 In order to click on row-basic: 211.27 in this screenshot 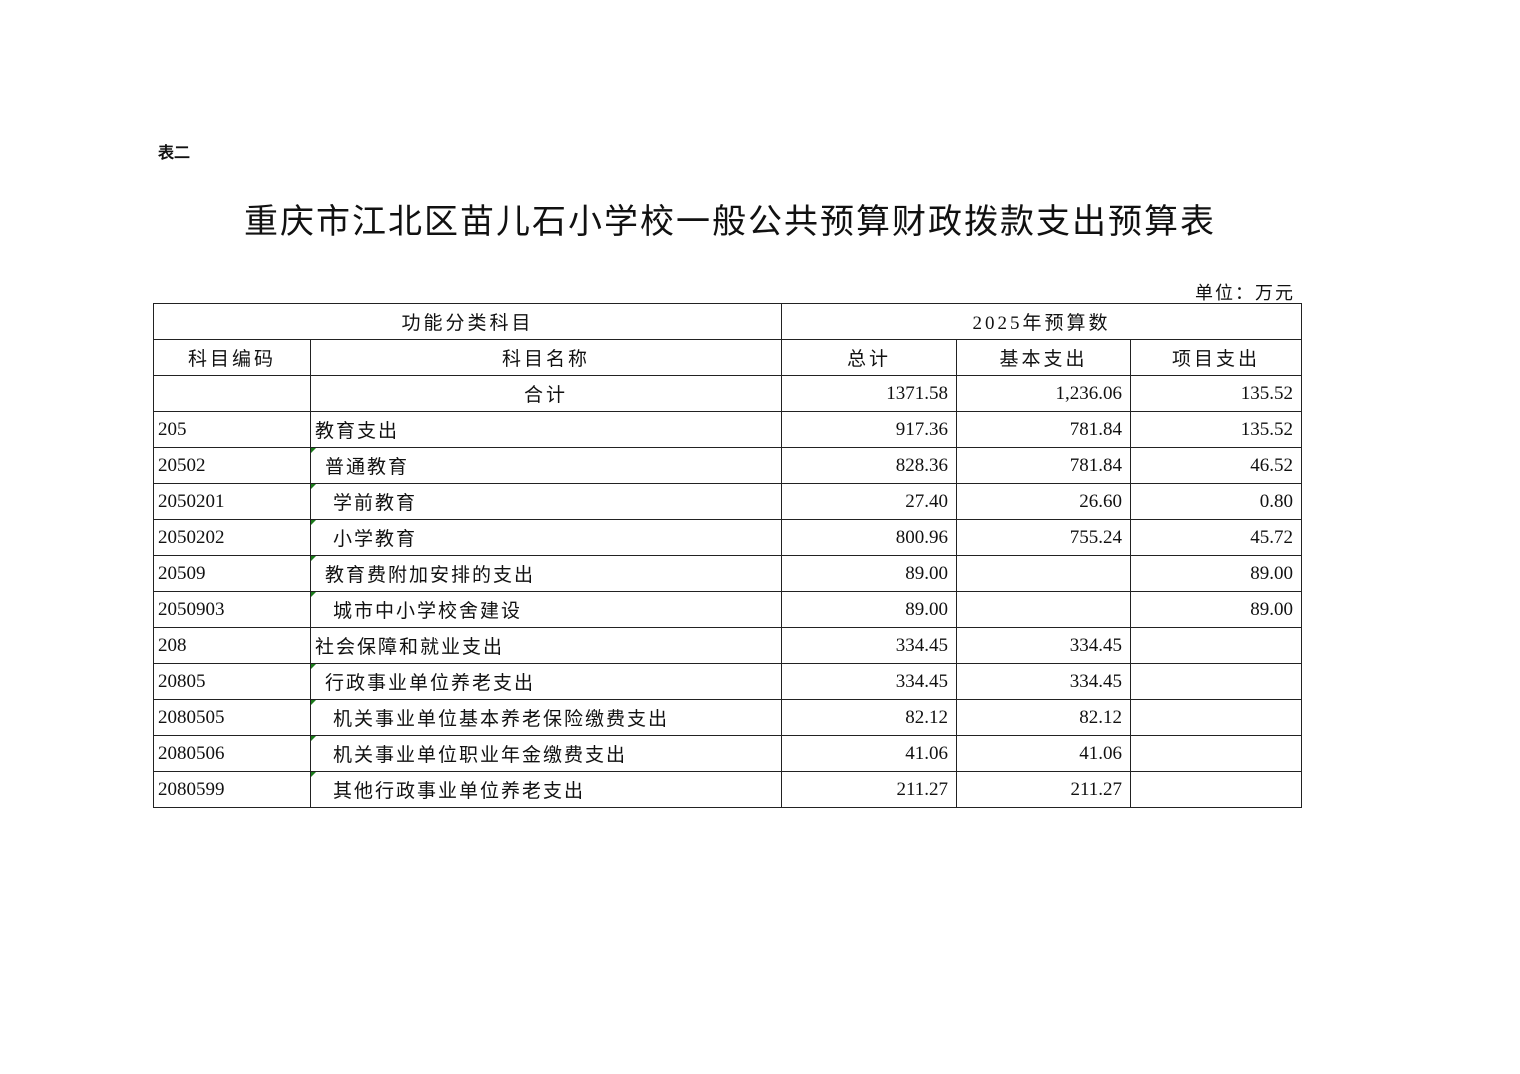, I will do `click(1044, 789)`.